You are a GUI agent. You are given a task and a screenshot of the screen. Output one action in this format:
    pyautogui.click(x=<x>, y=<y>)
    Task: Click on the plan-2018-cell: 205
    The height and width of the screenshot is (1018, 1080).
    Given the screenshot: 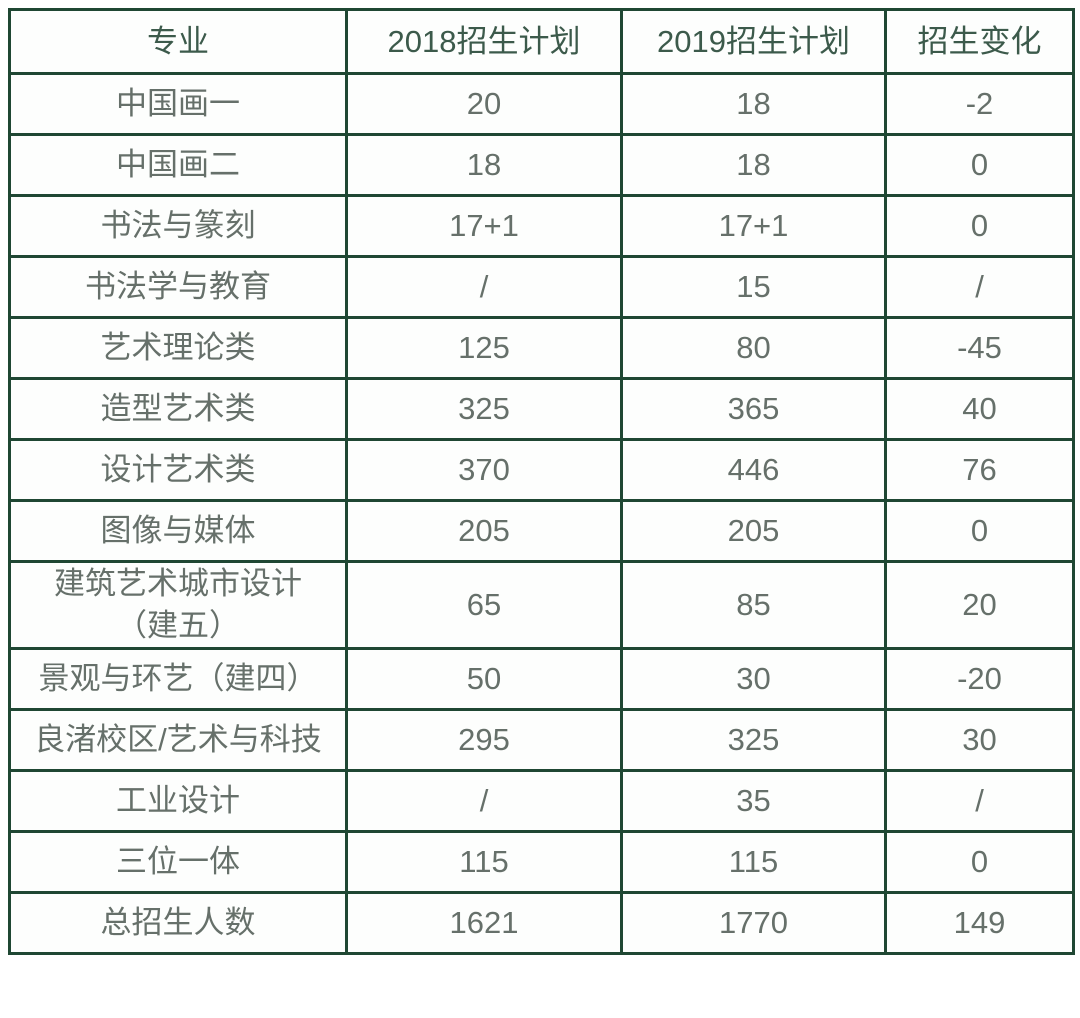 What is the action you would take?
    pyautogui.click(x=484, y=531)
    